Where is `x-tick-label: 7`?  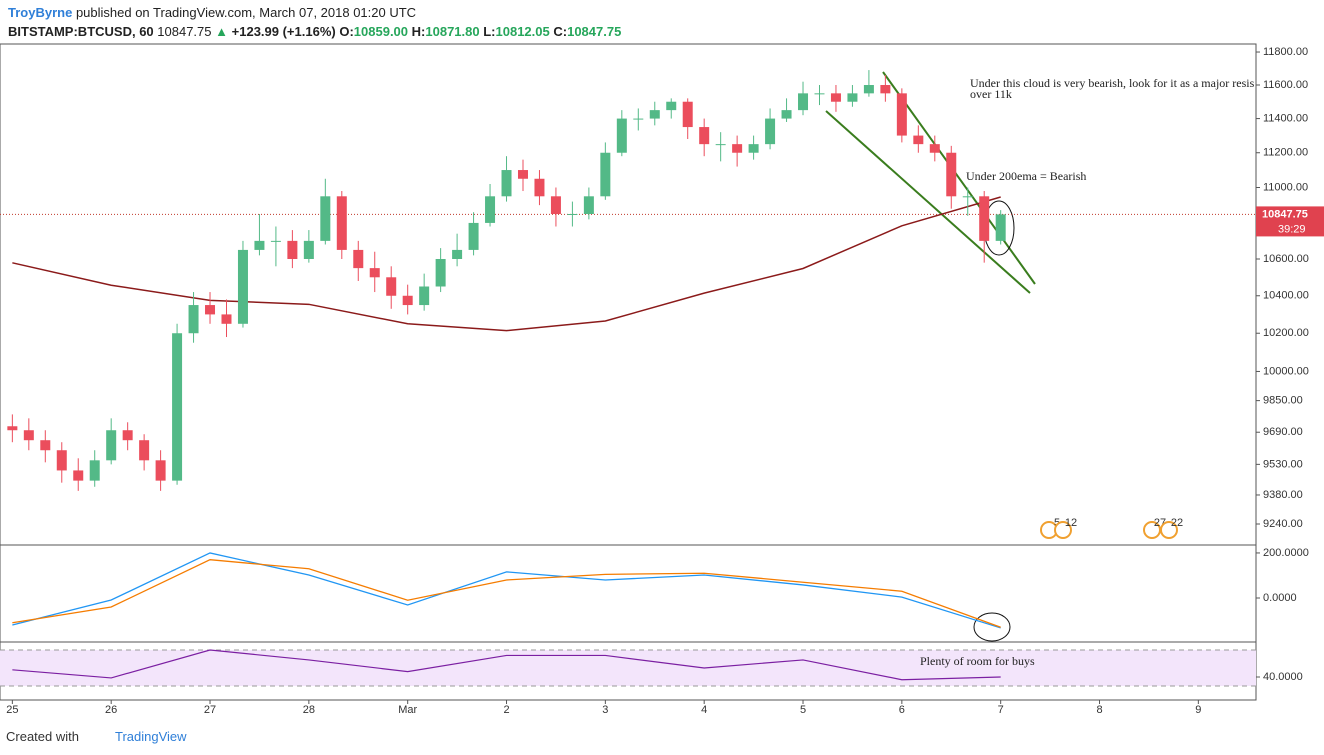
x-tick-label: 7 is located at coordinates (1001, 710).